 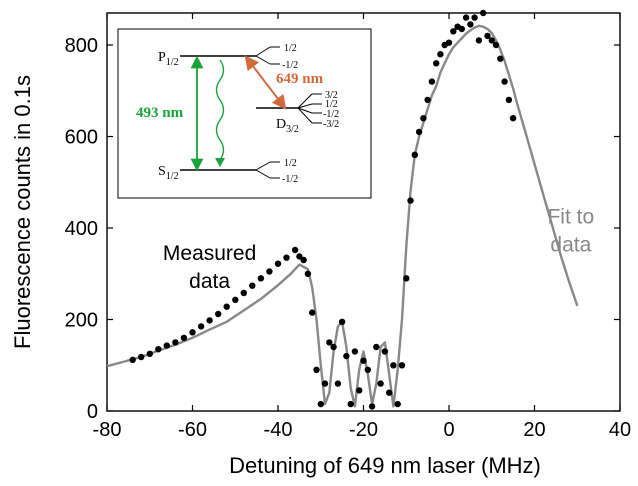 I want to click on y-tick-label: 600, so click(x=81, y=138).